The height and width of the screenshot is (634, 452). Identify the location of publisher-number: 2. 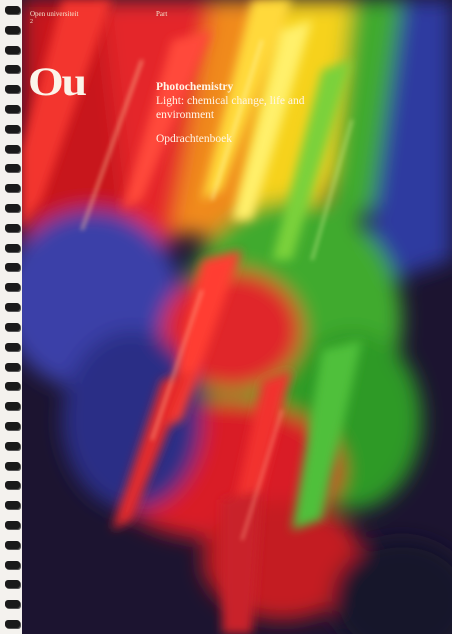
(31, 22).